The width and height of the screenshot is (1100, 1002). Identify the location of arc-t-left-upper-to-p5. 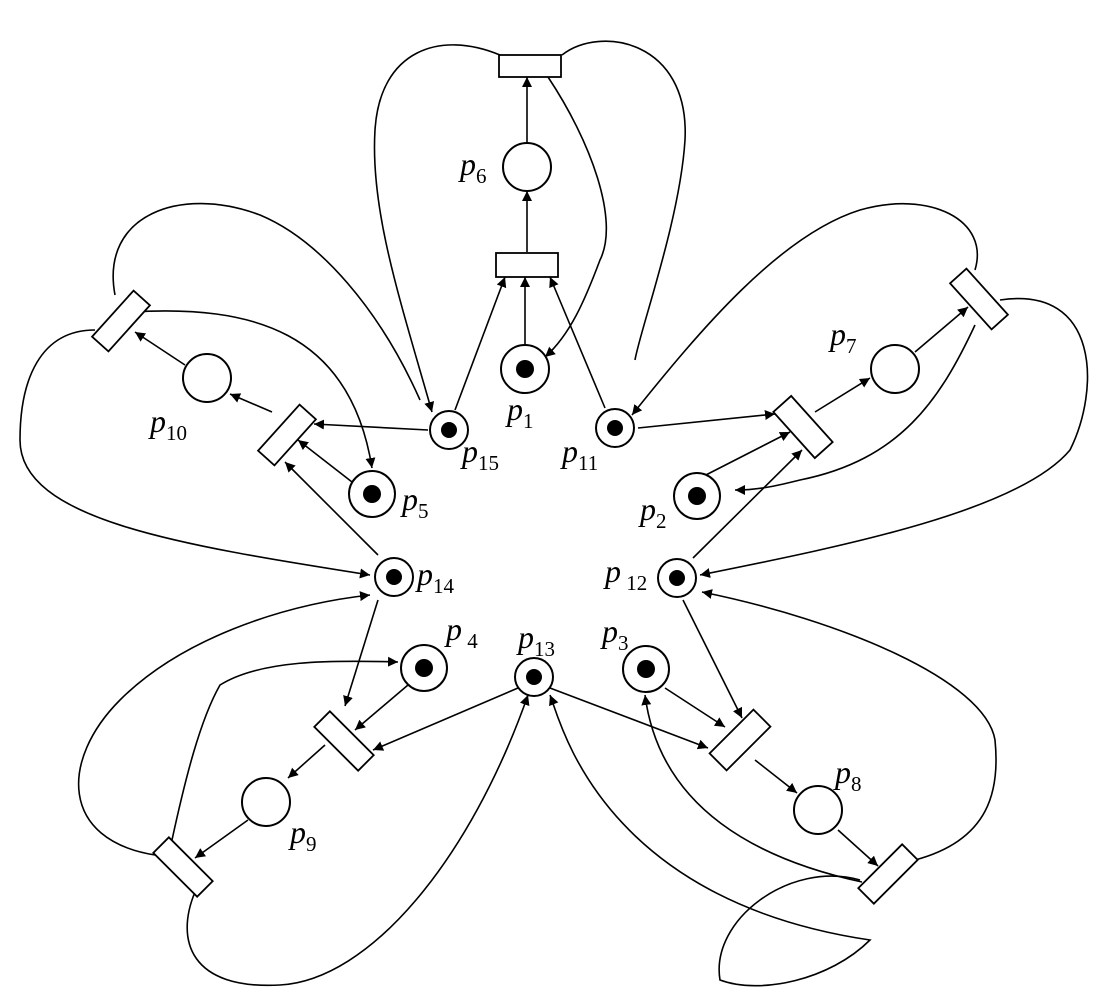
(253, 389).